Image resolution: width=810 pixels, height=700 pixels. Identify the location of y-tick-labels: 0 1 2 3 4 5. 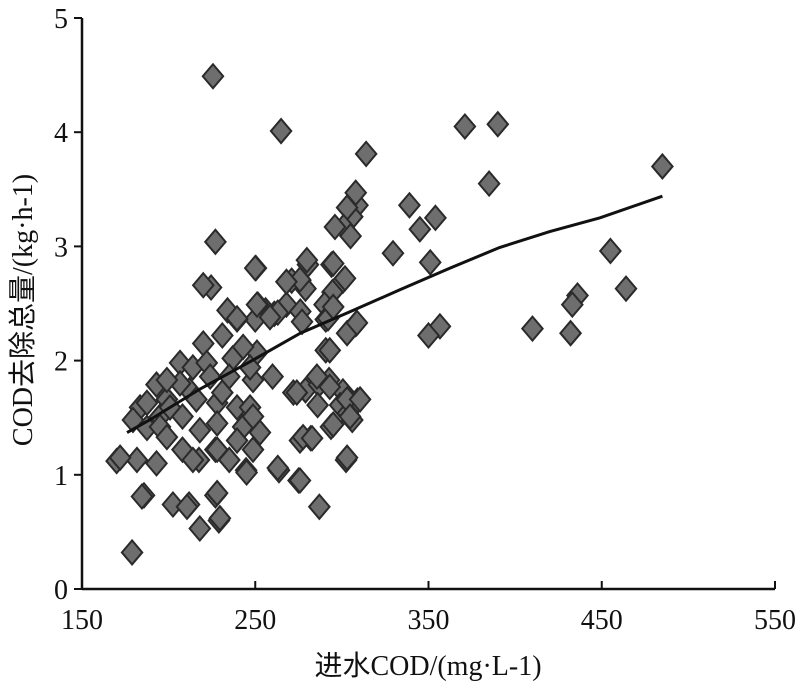
(61, 305).